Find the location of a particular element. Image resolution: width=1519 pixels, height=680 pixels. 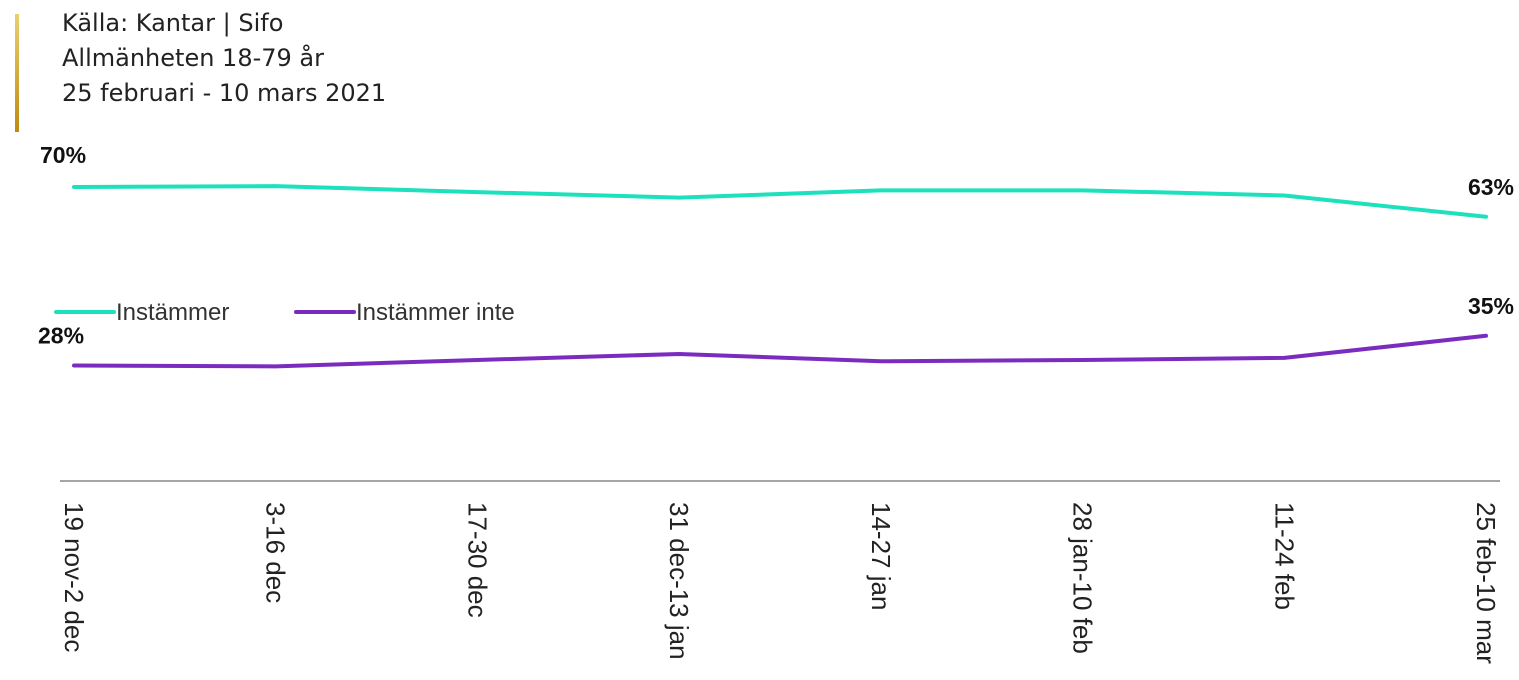

series-line-instammer-inte is located at coordinates (780, 351).